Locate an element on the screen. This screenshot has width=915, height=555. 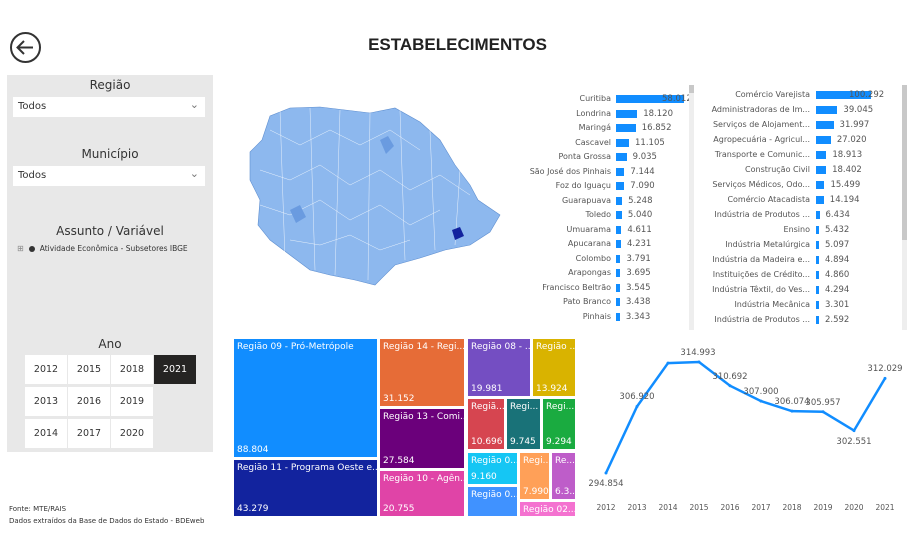
line-series is located at coordinates (745, 417).